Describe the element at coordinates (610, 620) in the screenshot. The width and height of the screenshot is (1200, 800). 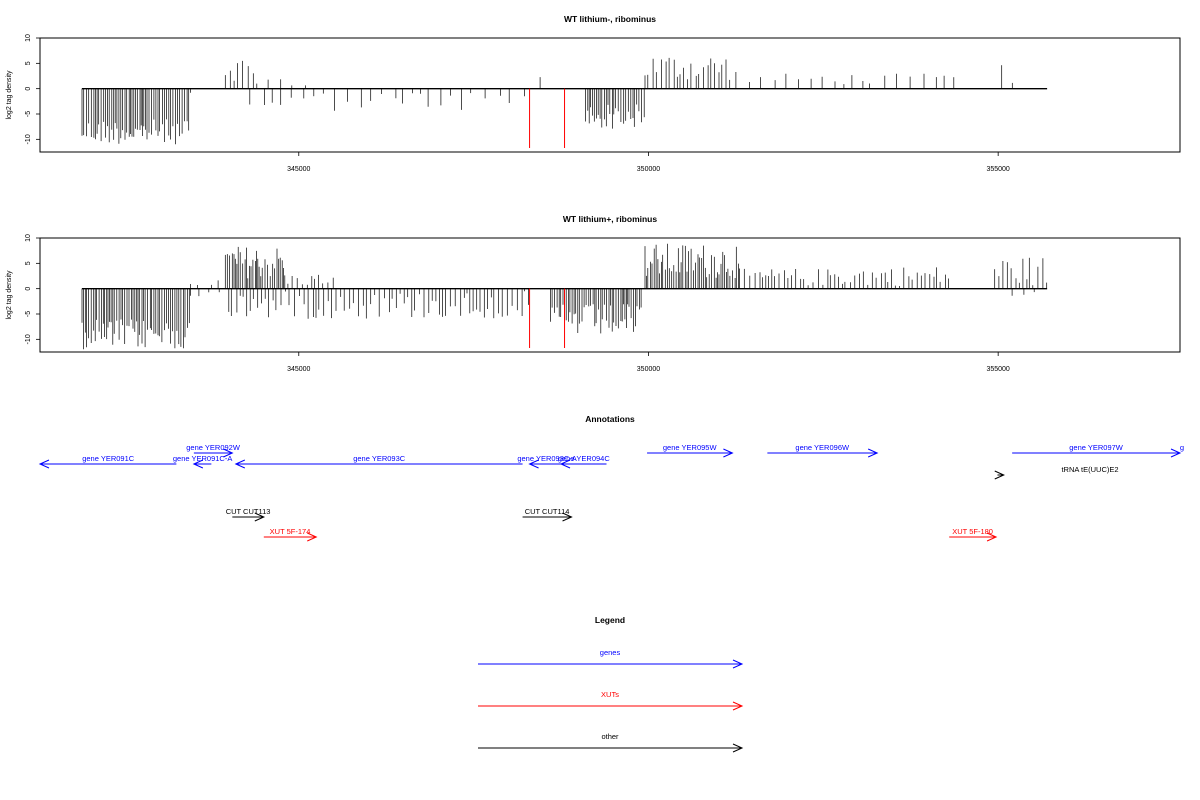
I see `legend-title: Legend` at that location.